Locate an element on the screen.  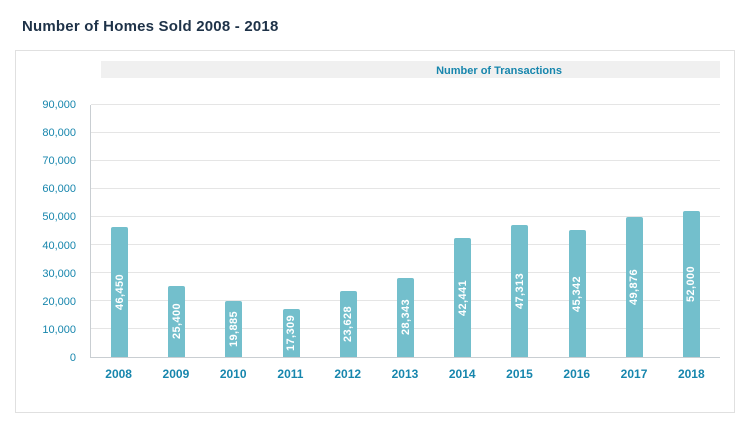
bar-slot: 46,450 is located at coordinates (119, 231).